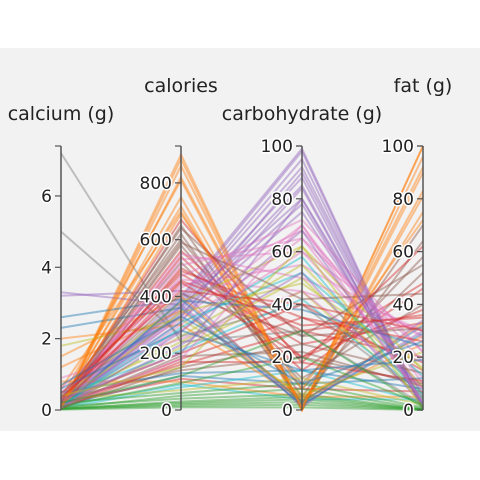 The image size is (480, 480). Describe the element at coordinates (46, 197) in the screenshot. I see `tick-label: 6` at that location.